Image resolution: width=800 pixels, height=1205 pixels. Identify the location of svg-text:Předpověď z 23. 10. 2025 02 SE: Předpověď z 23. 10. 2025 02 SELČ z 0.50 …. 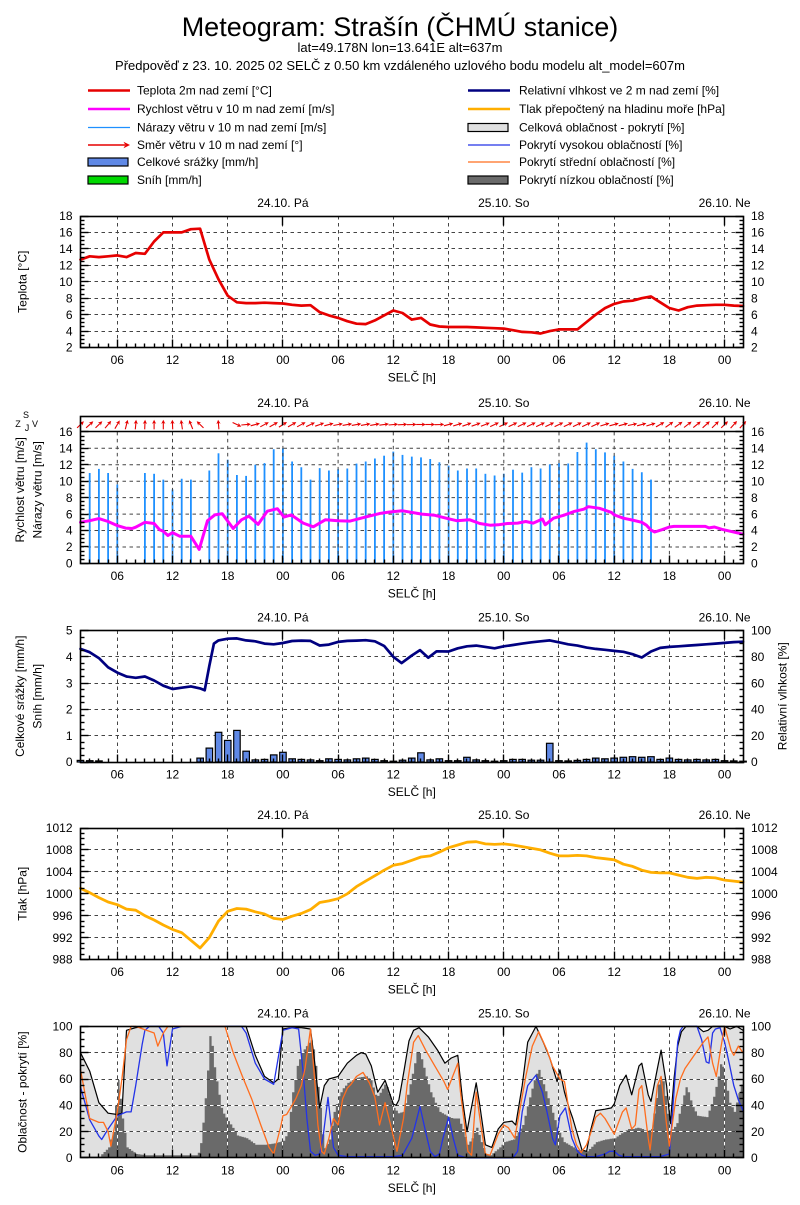
(400, 65).